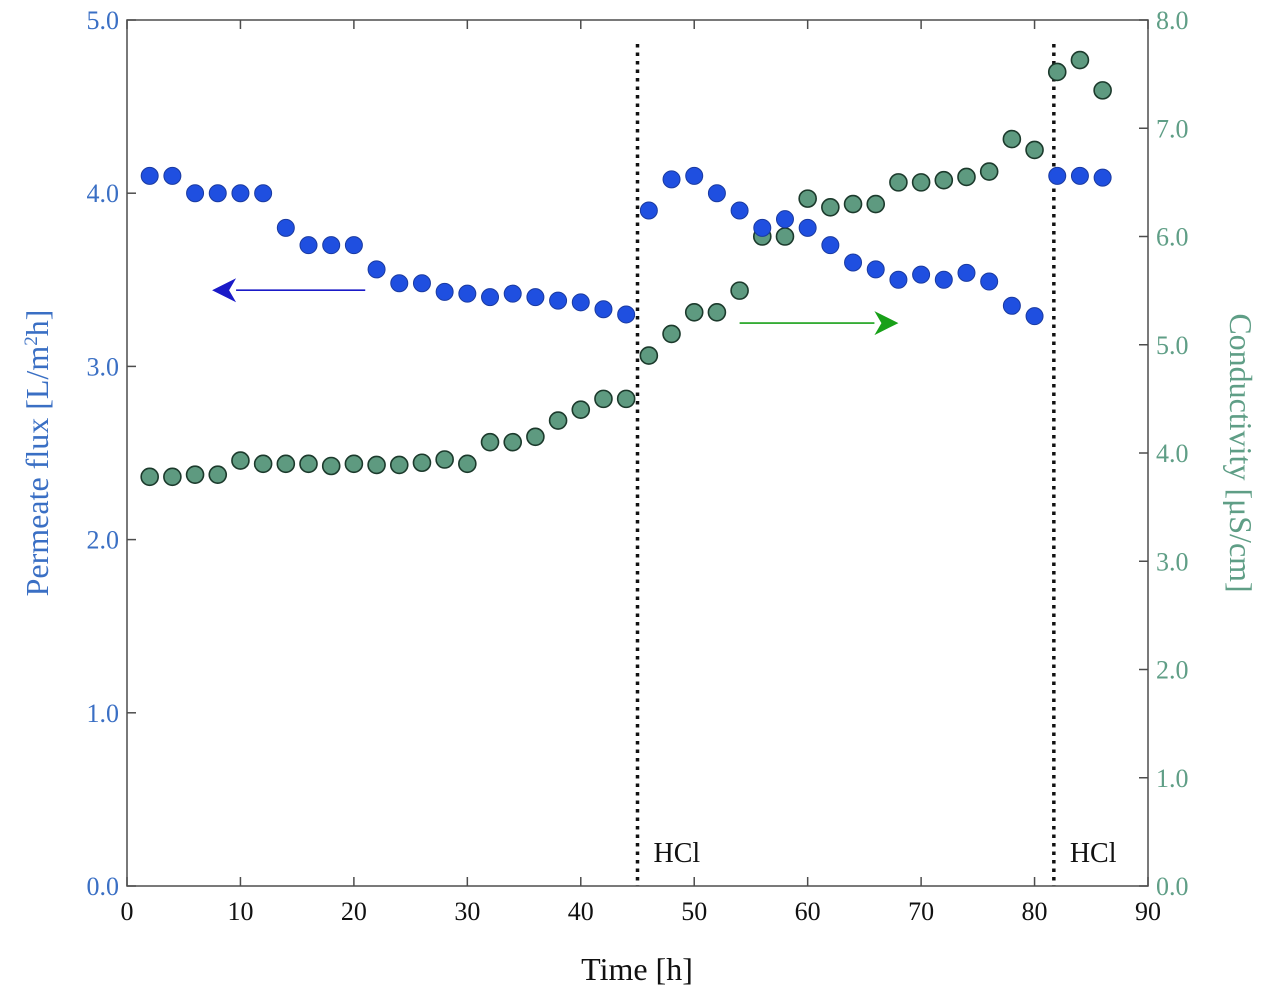  Describe the element at coordinates (1172, 453) in the screenshot. I see `right-y-tick-label: 4.0` at that location.